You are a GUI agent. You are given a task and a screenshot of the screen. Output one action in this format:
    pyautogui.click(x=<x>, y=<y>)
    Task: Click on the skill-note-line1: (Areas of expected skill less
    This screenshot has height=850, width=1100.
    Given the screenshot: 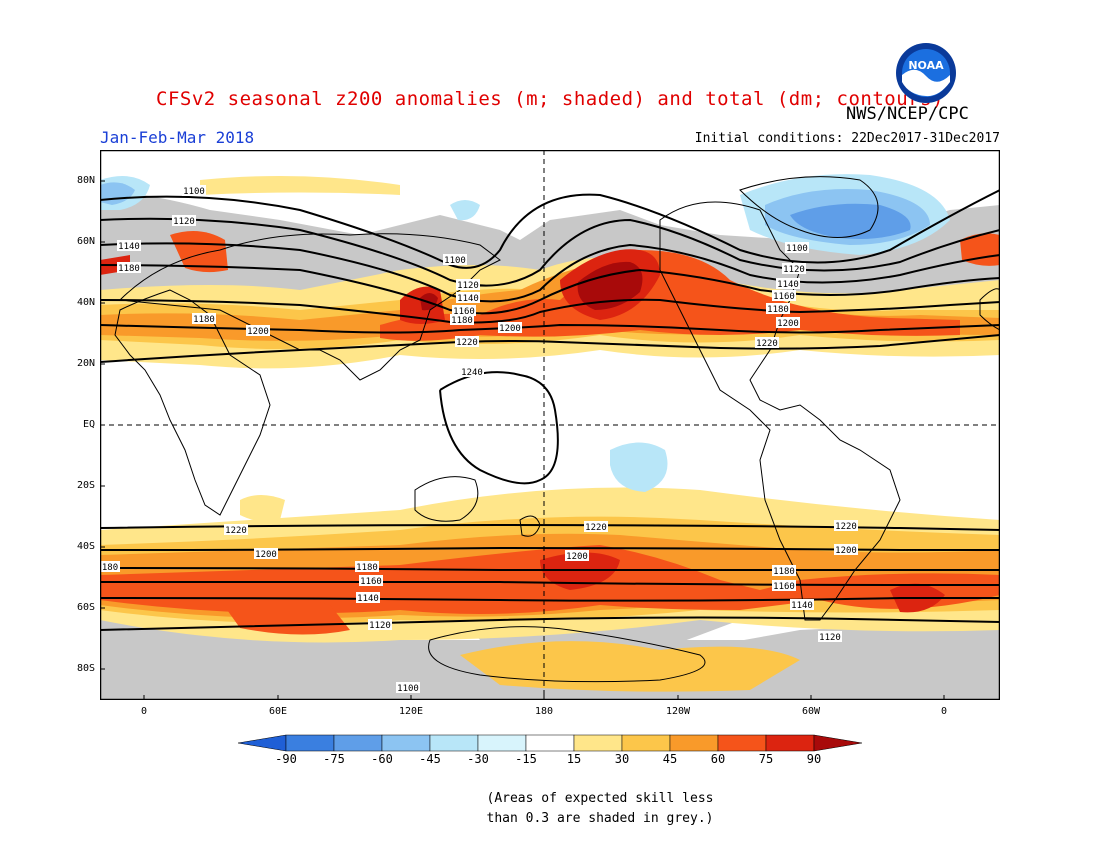 What is the action you would take?
    pyautogui.click(x=600, y=798)
    